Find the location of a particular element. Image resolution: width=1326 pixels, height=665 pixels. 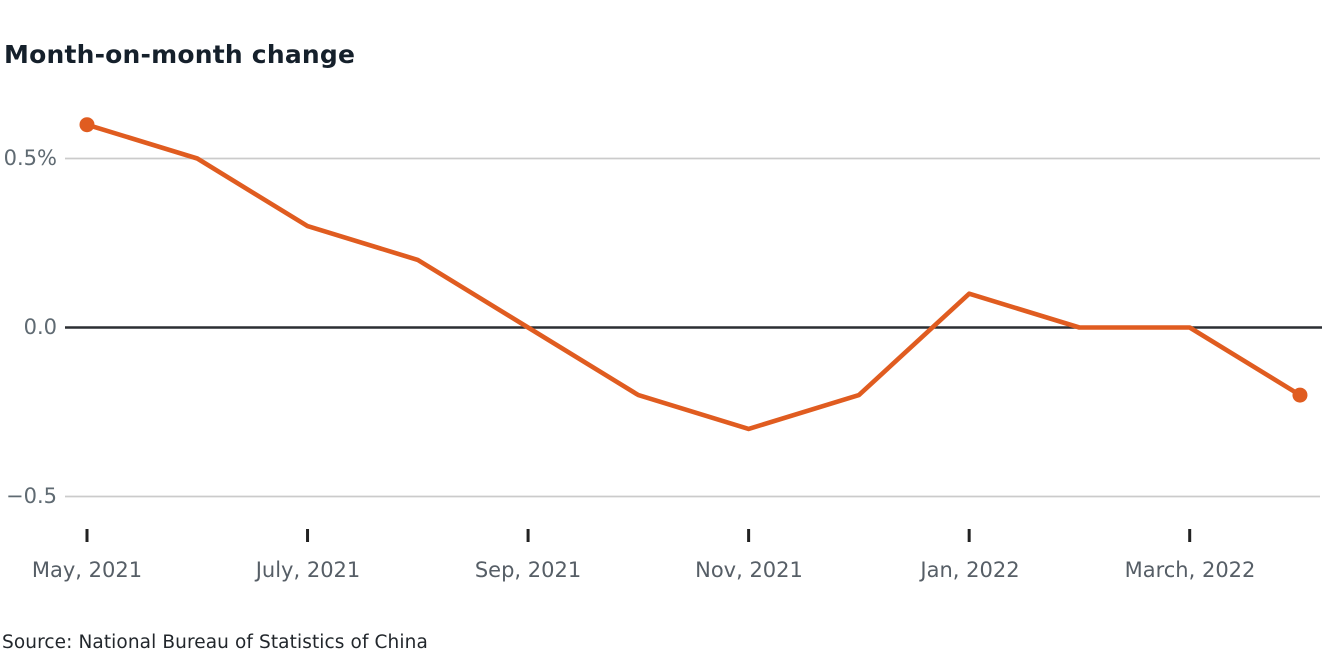

y-axis-tick-label: 0.0 is located at coordinates (40, 327).